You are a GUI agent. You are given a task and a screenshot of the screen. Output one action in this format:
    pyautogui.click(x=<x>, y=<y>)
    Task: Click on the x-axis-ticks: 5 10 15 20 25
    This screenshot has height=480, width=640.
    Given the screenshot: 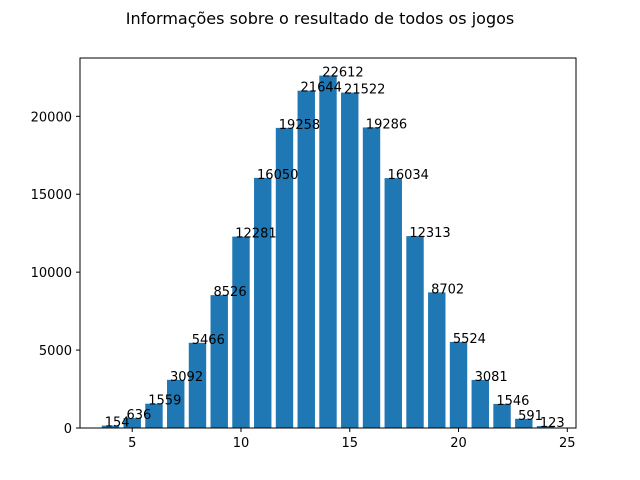 What is the action you would take?
    pyautogui.click(x=352, y=439)
    